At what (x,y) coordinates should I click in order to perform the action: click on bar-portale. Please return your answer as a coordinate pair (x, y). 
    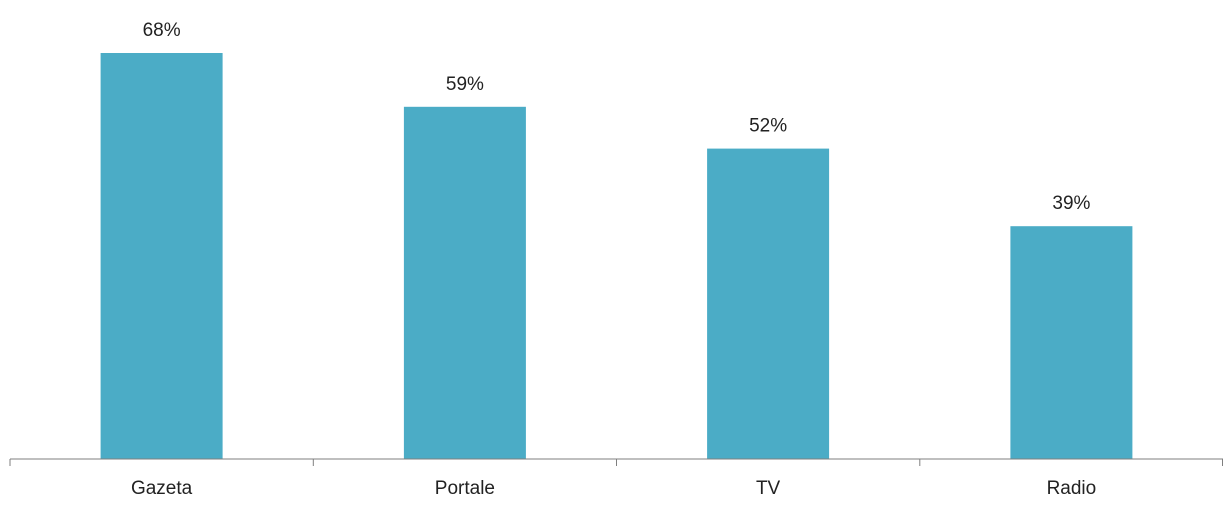
    Looking at the image, I should click on (464, 283).